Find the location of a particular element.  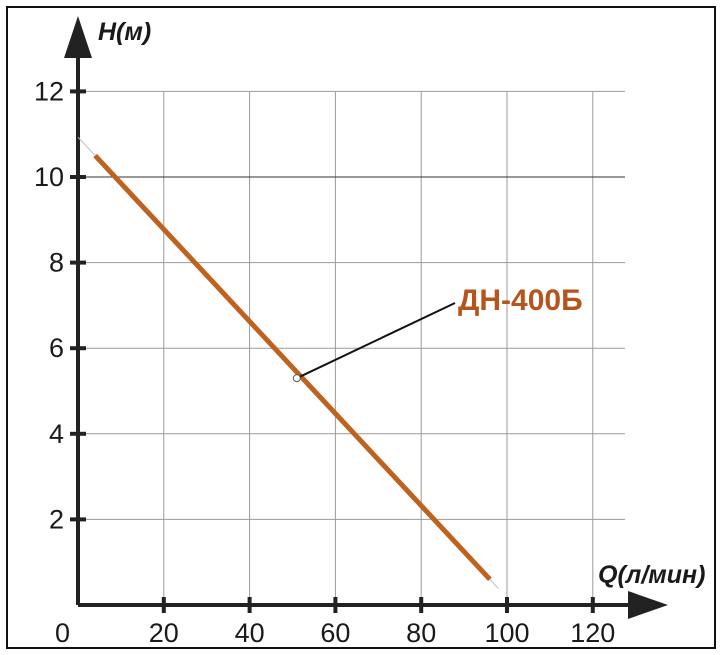

x-tick-label-60: 60 is located at coordinates (335, 633).